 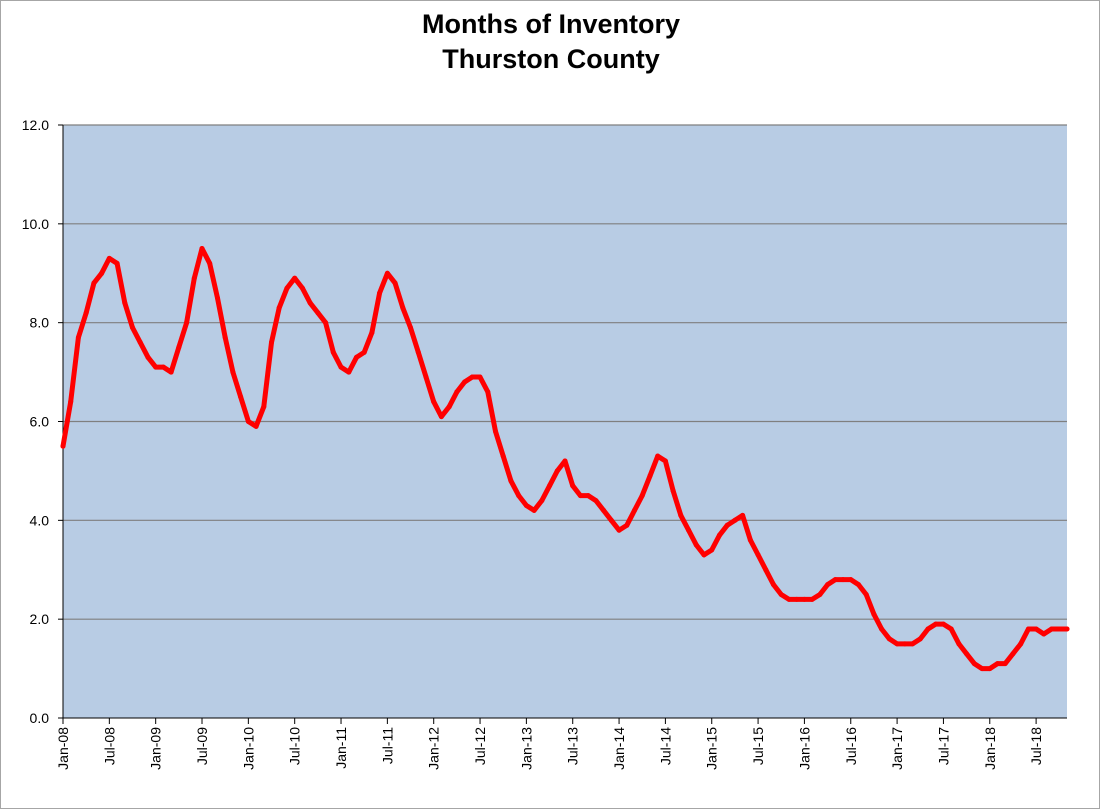 What do you see at coordinates (434, 748) in the screenshot?
I see `x-tick-label: Jan-12` at bounding box center [434, 748].